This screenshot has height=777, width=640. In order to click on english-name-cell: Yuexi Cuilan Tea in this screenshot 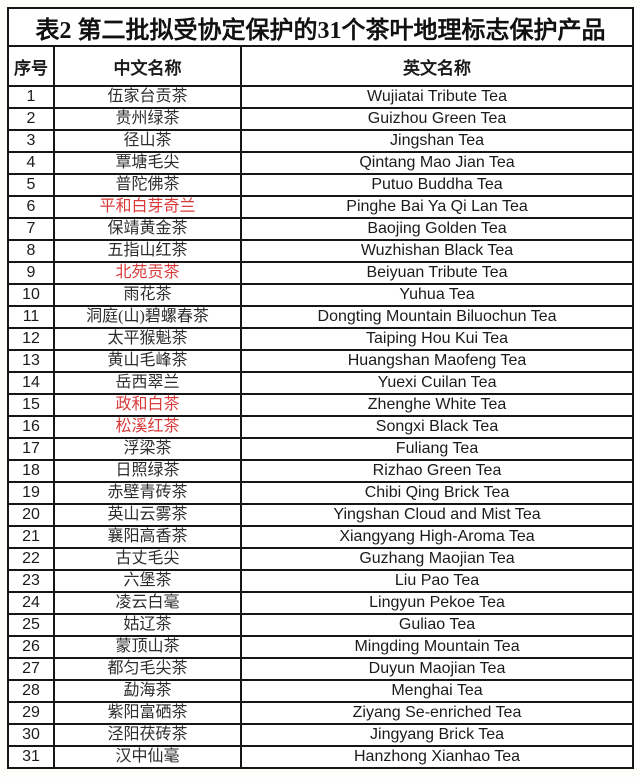, I will do `click(437, 383)`.